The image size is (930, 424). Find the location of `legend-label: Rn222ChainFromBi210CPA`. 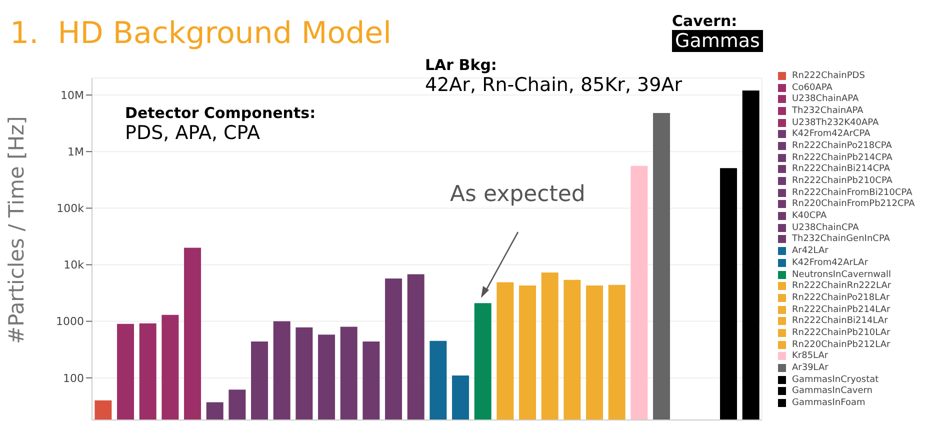

legend-label: Rn222ChainFromBi210CPA is located at coordinates (852, 192).